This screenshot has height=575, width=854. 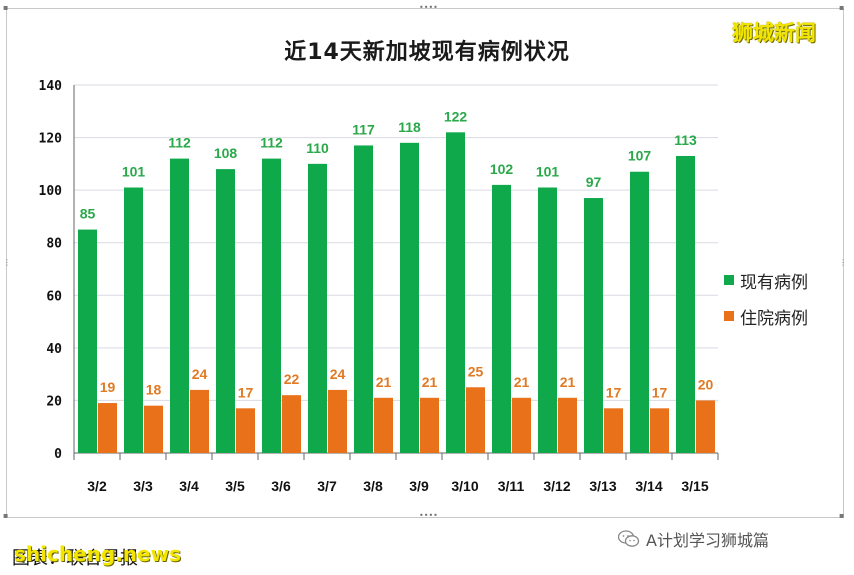 What do you see at coordinates (226, 153) in the screenshot?
I see `data-label-current: 108` at bounding box center [226, 153].